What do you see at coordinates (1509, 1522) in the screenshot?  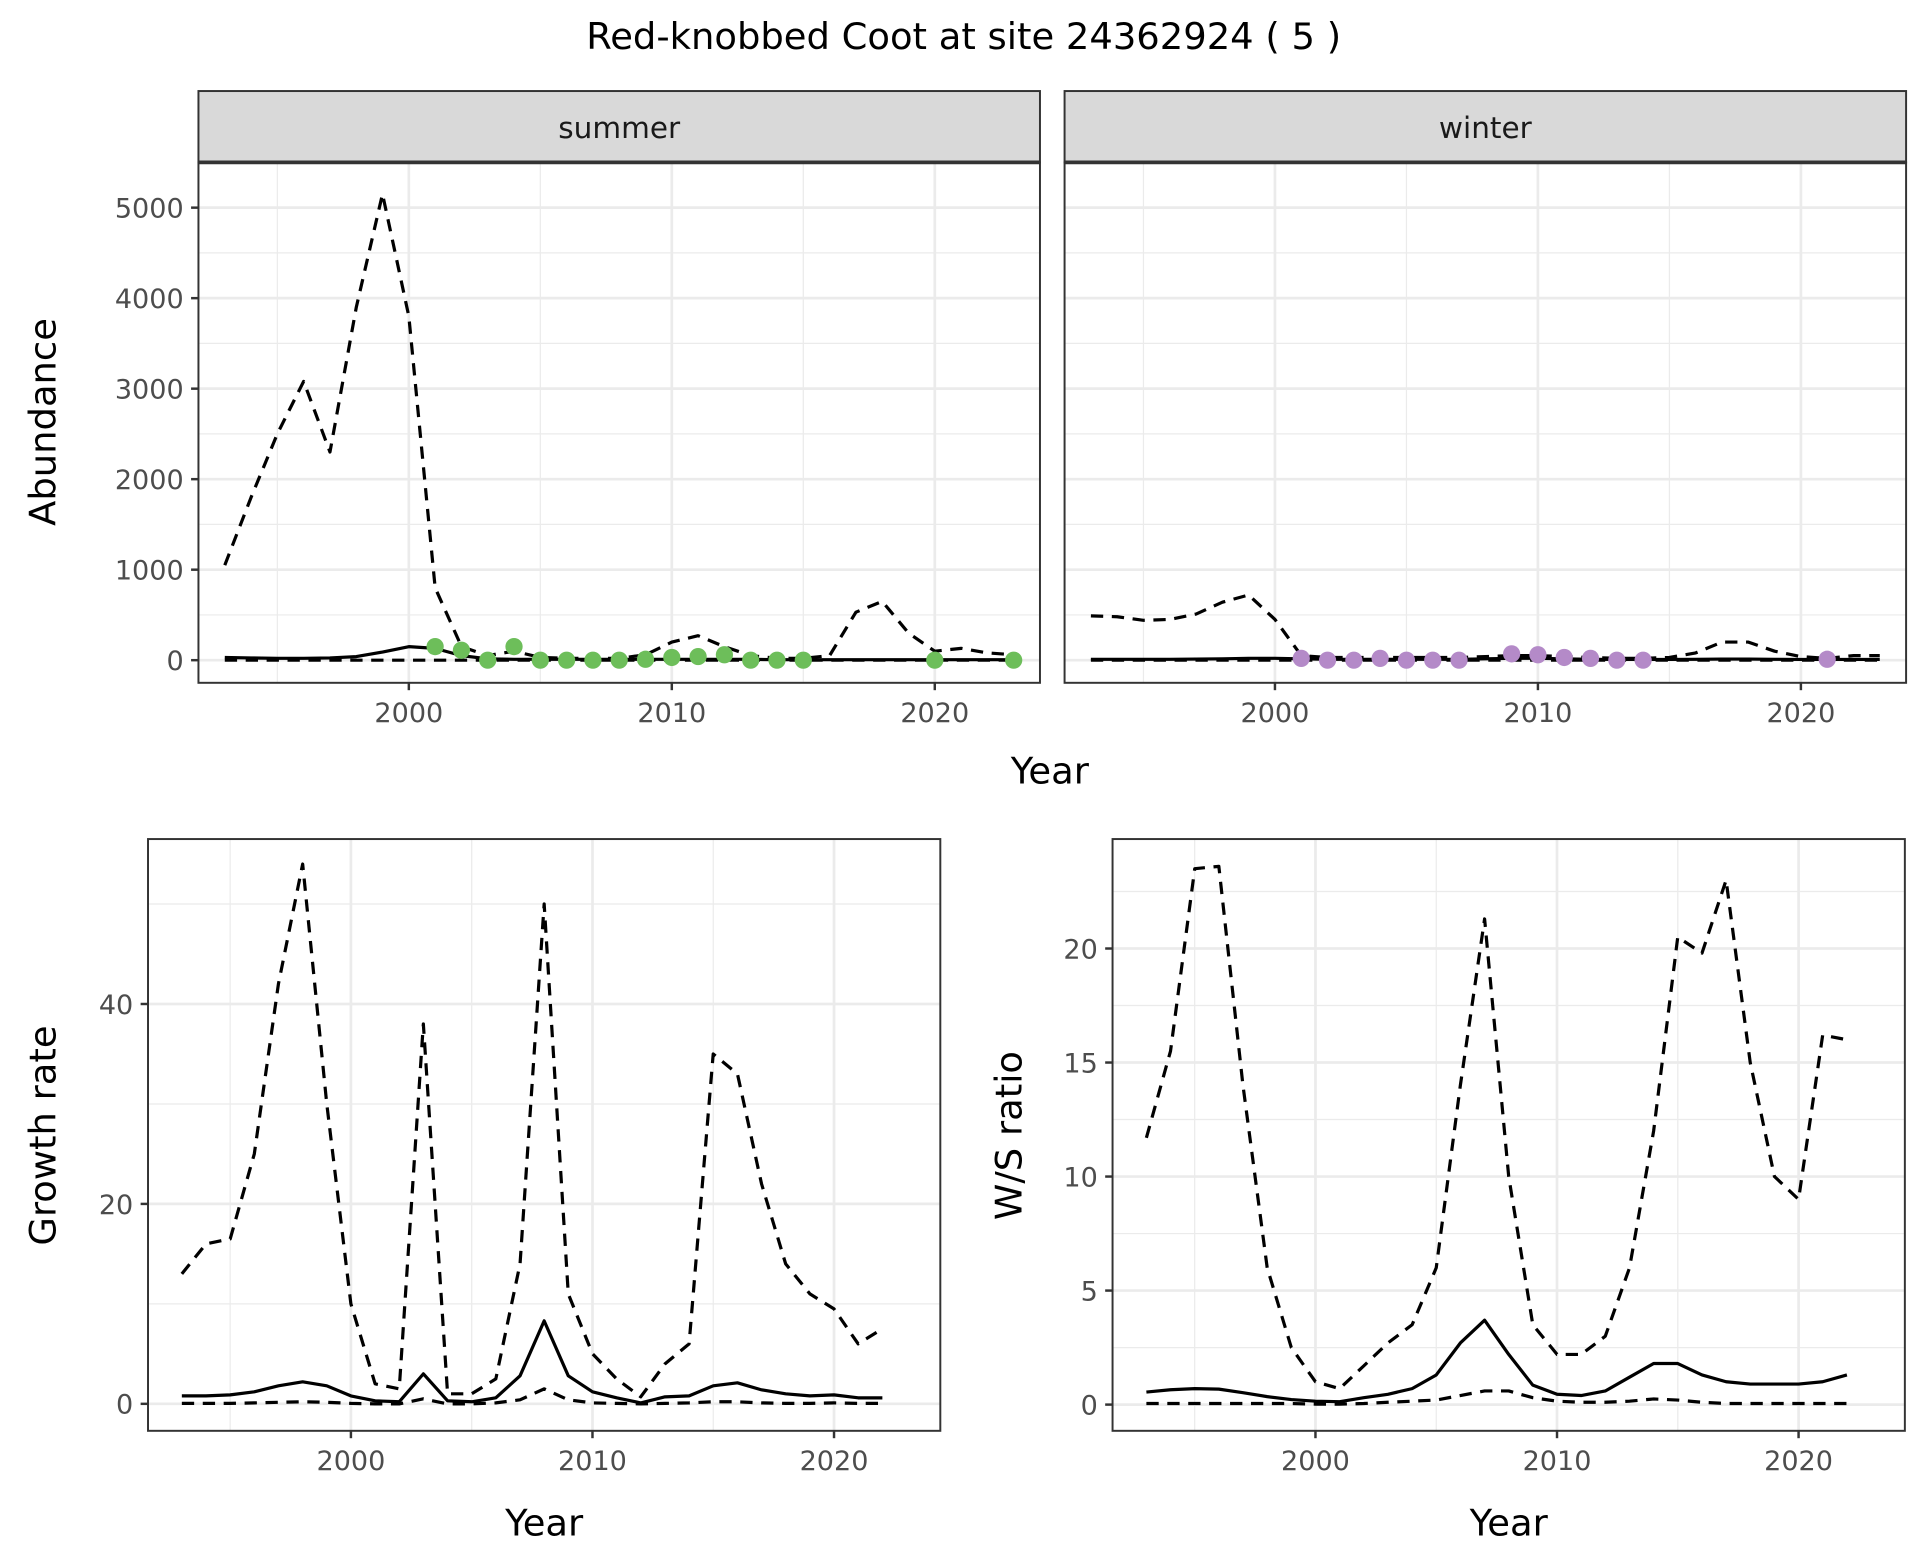 I see `ws-x-axis-label: Year` at bounding box center [1509, 1522].